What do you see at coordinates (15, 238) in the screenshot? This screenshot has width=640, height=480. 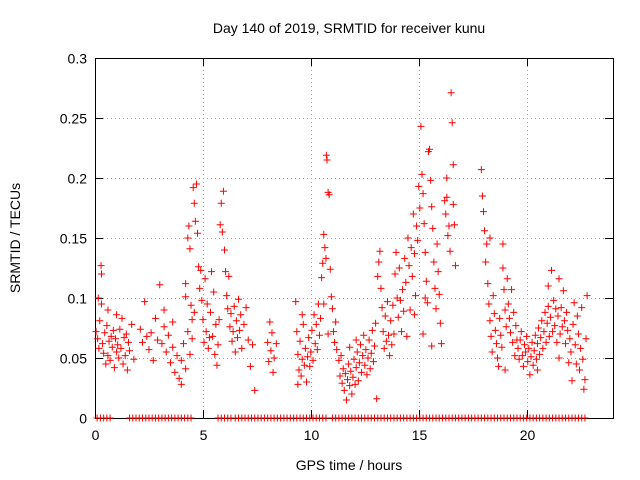 I see `y-axis-label: SRMTID / TECUs` at bounding box center [15, 238].